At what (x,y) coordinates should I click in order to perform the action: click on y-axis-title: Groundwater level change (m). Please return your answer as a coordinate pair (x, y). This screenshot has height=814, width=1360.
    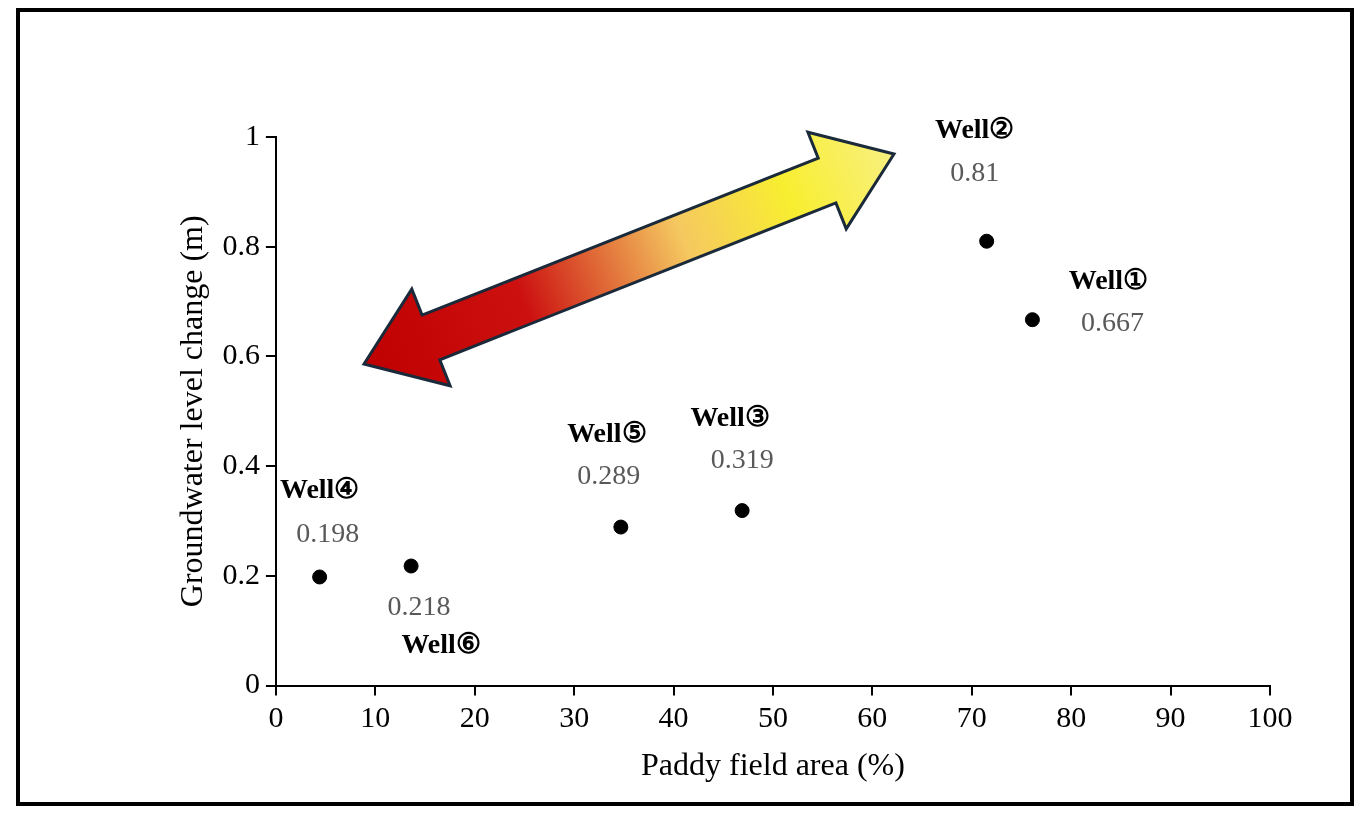
    Looking at the image, I should click on (190, 411).